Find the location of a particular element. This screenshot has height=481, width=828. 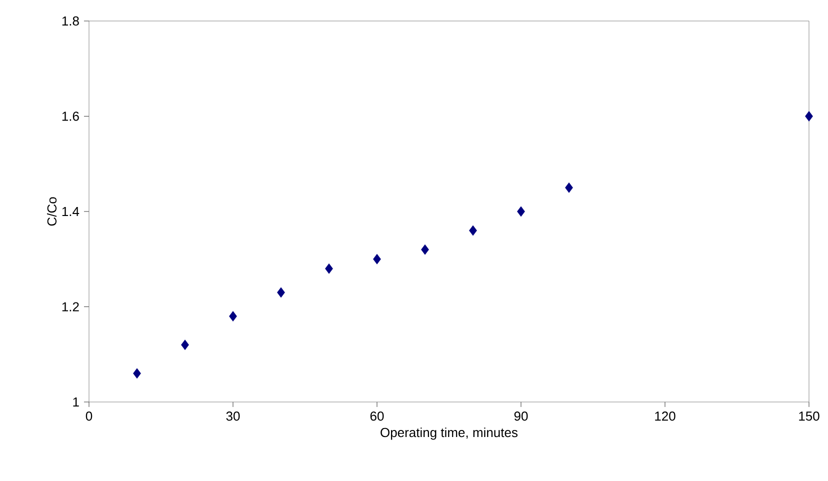

x-tick-label: 0 is located at coordinates (89, 416).